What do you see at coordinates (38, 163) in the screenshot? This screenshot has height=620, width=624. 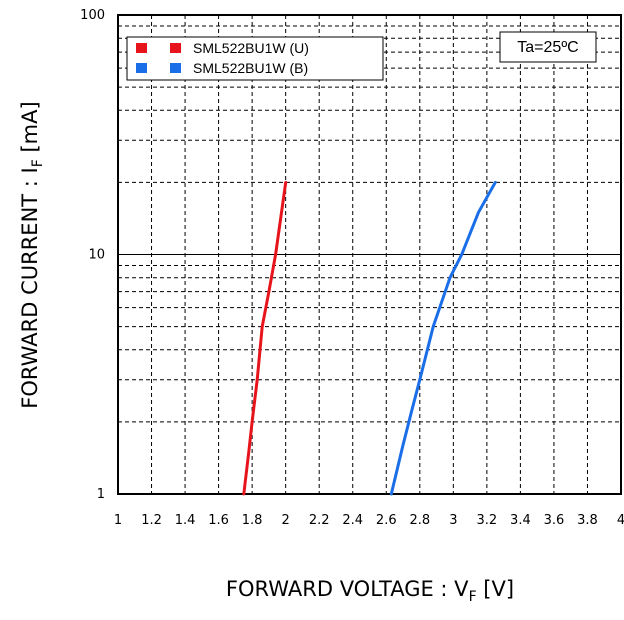 I see `y-axis-title-subscript: F` at bounding box center [38, 163].